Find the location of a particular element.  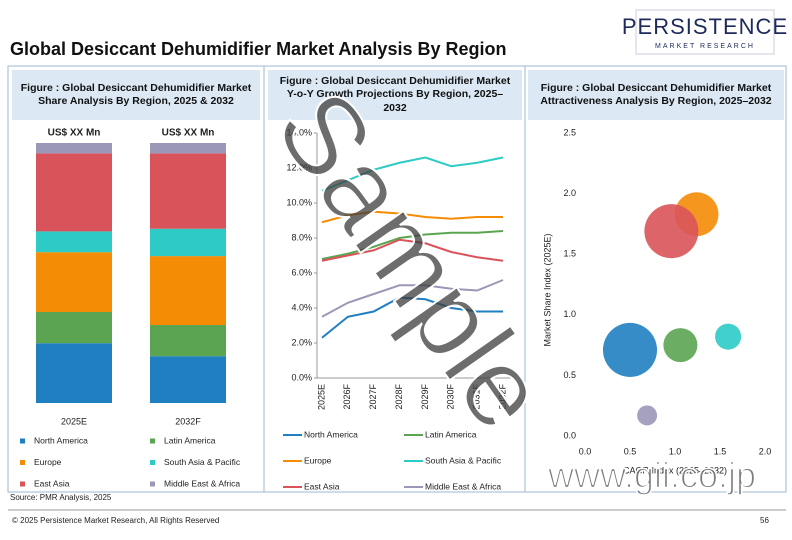

logo-box is located at coordinates (705, 32).